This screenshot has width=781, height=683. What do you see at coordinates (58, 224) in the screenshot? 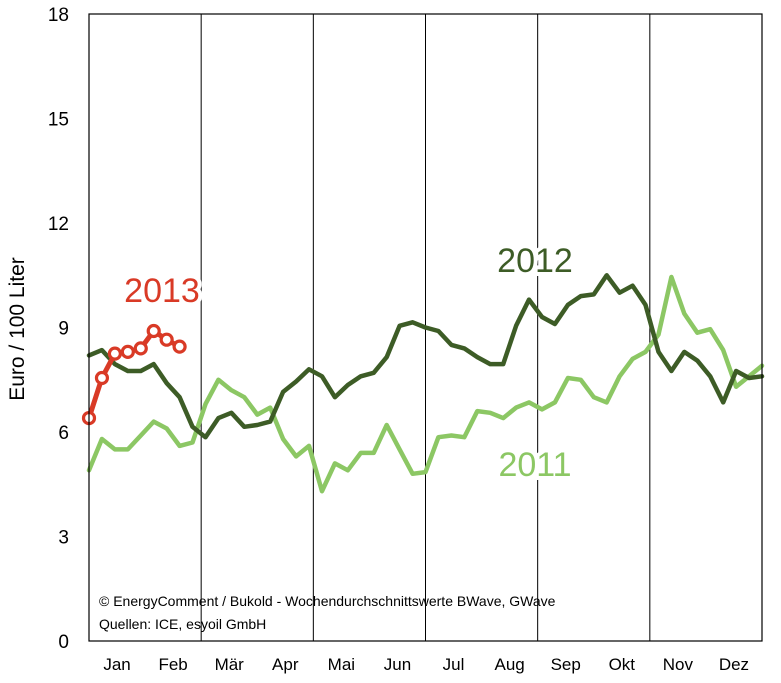
I see `y-tick-label: 12` at bounding box center [58, 224].